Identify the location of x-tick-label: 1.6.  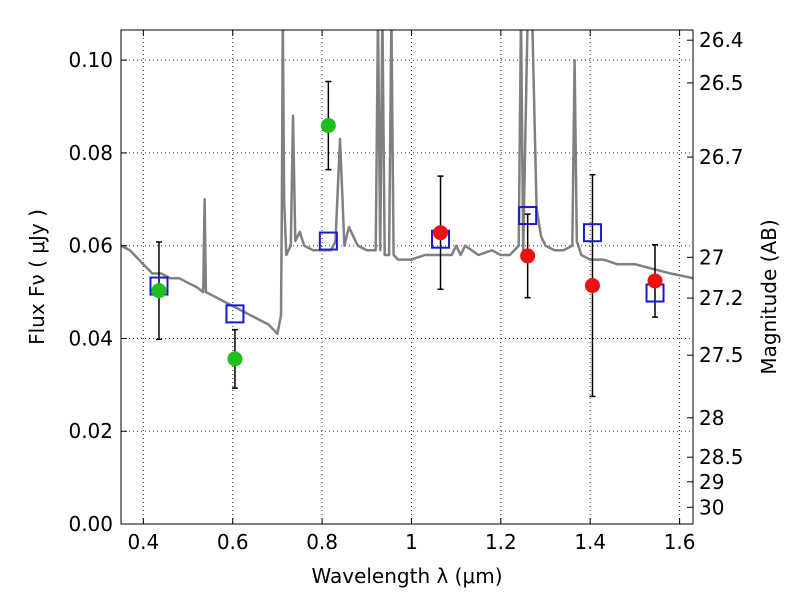
(680, 542).